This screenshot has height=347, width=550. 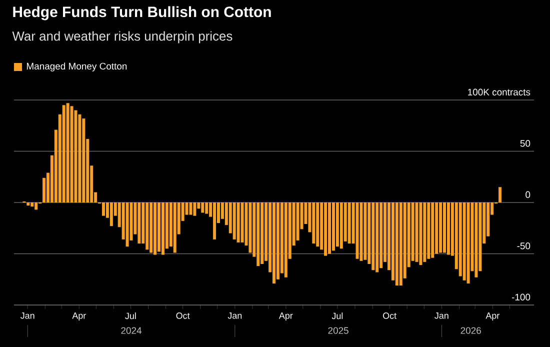 I want to click on y-tick-label: 50, so click(x=525, y=143).